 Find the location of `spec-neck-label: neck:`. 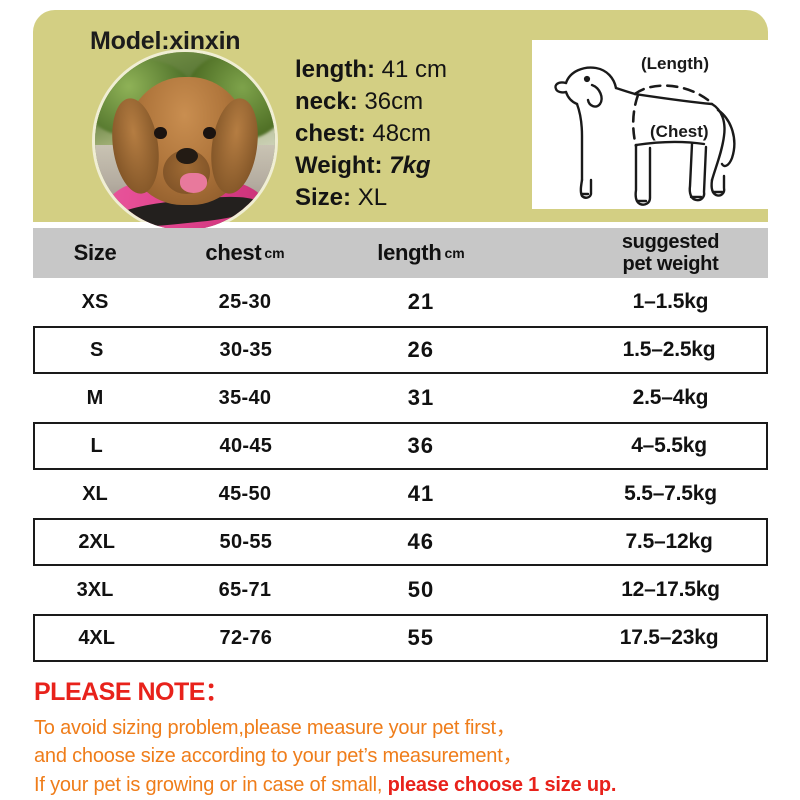

spec-neck-label: neck: is located at coordinates (326, 102).